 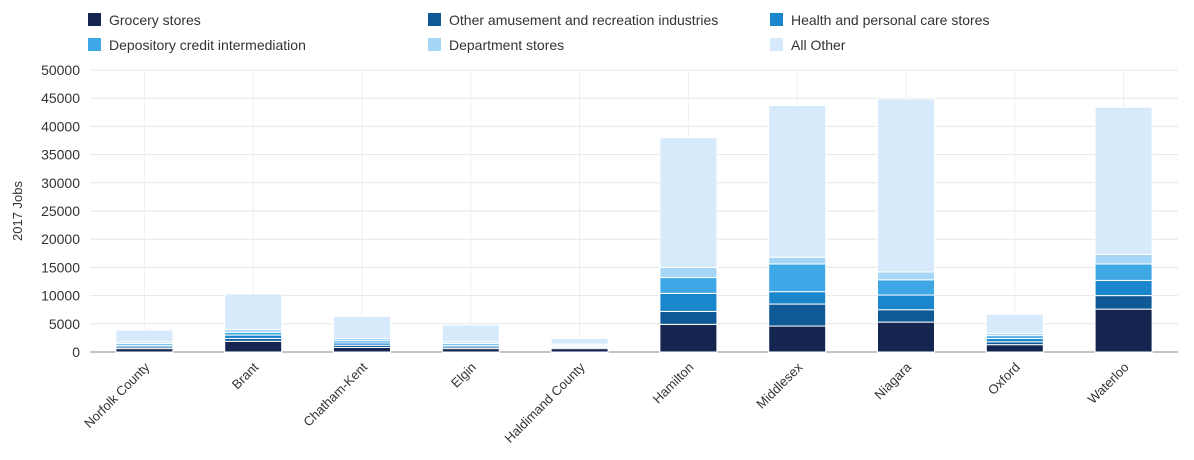 I want to click on y-tick-label: 25000, so click(x=60, y=211).